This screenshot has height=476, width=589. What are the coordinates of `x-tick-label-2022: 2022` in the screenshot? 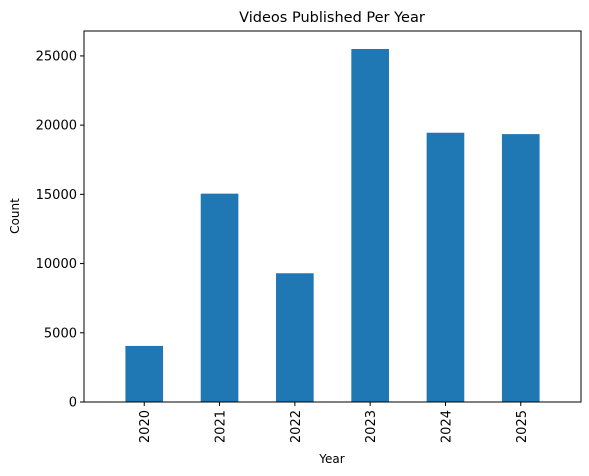 It's located at (296, 426).